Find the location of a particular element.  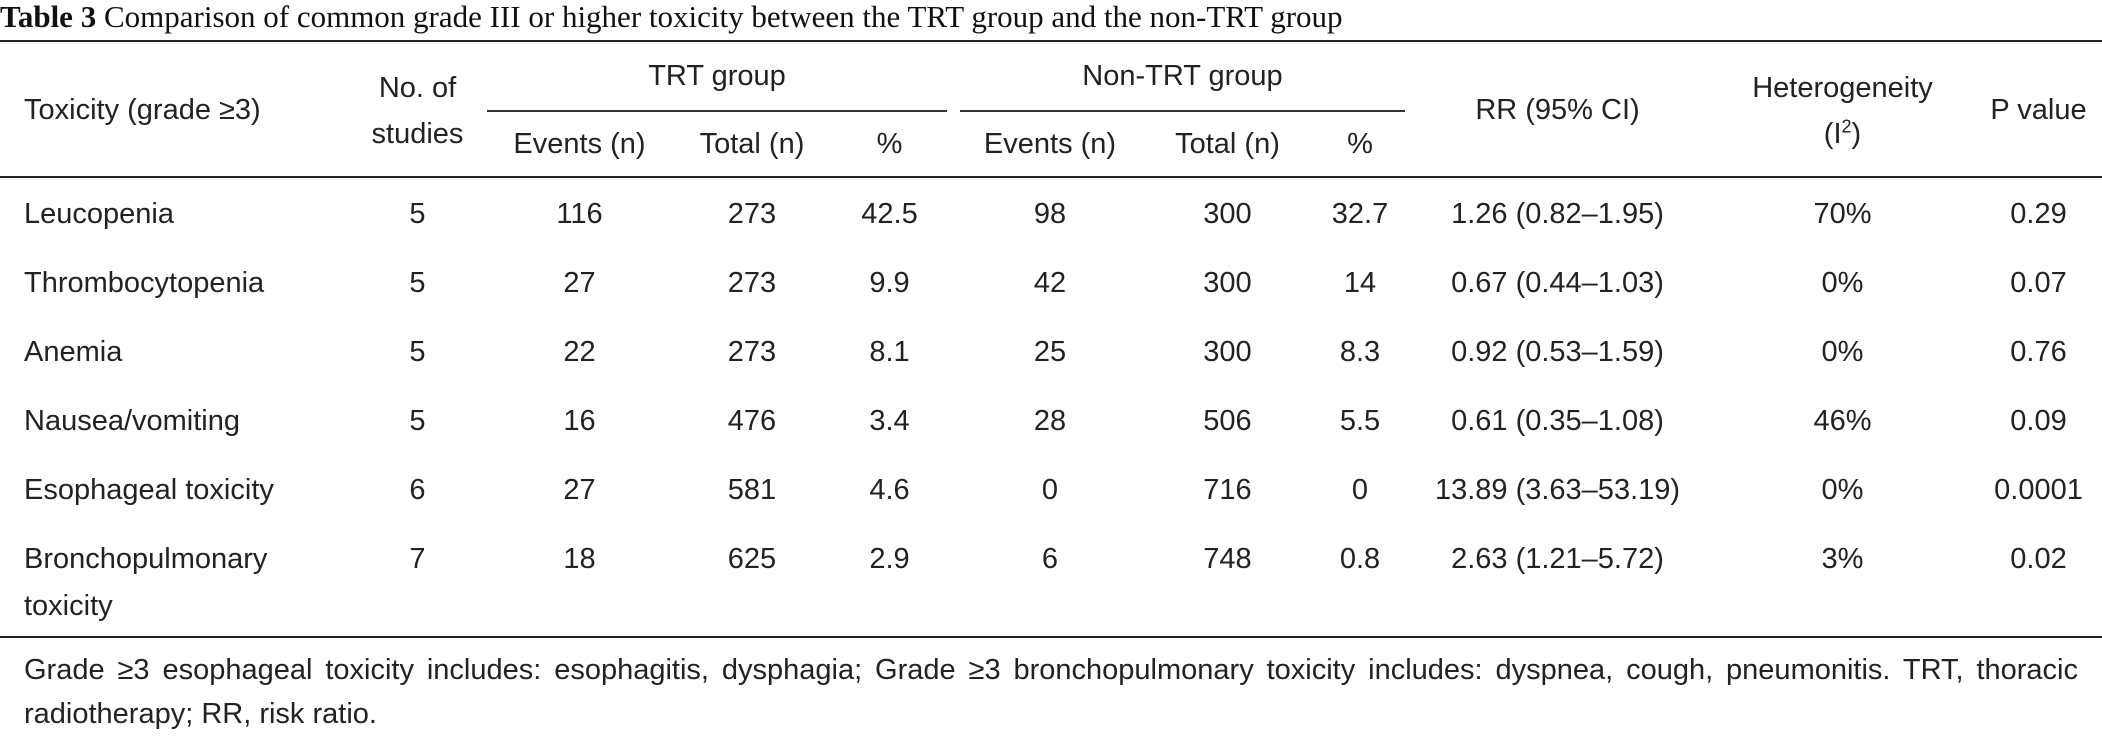

cell-p: 0.09 is located at coordinates (2038, 421).